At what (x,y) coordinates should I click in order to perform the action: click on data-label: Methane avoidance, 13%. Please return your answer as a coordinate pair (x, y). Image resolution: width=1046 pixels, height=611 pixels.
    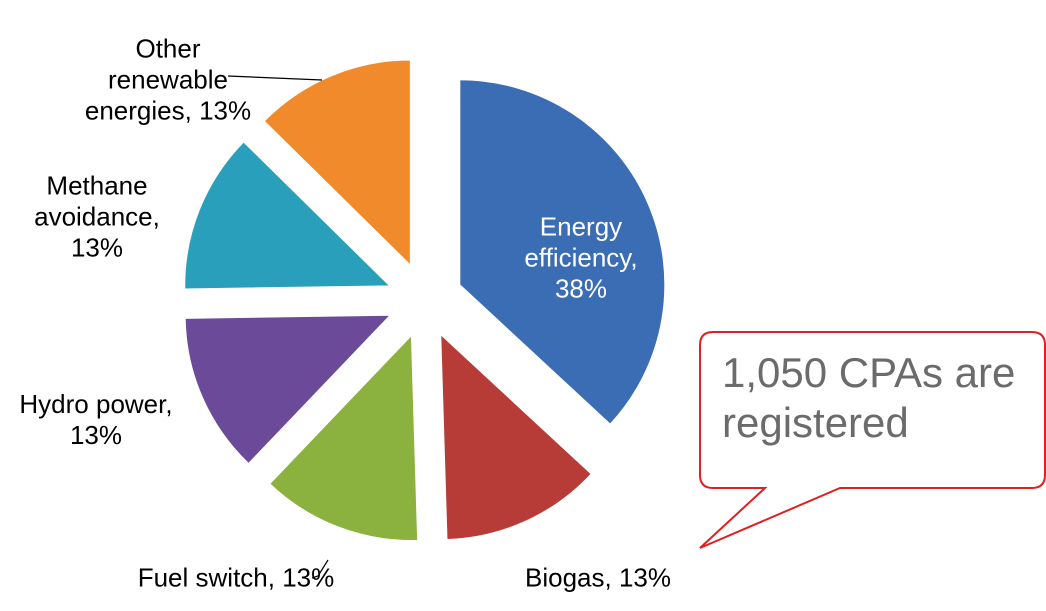
    Looking at the image, I should click on (97, 217).